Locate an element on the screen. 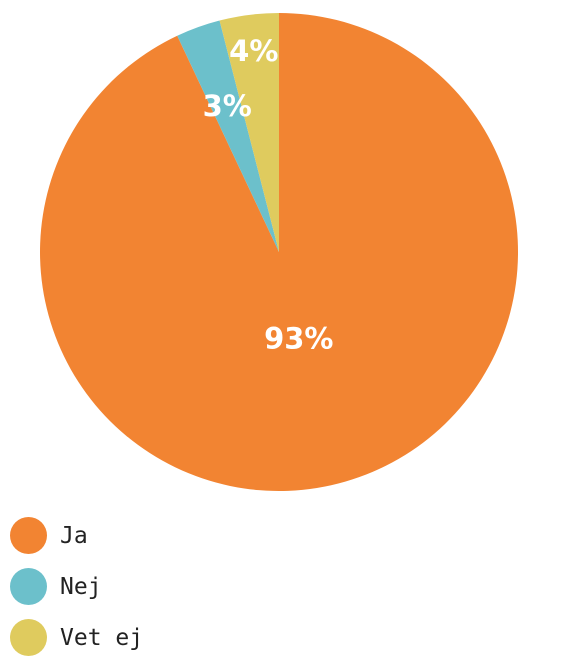 This screenshot has height=663, width=572. legend-item-ja: Ja is located at coordinates (76, 535).